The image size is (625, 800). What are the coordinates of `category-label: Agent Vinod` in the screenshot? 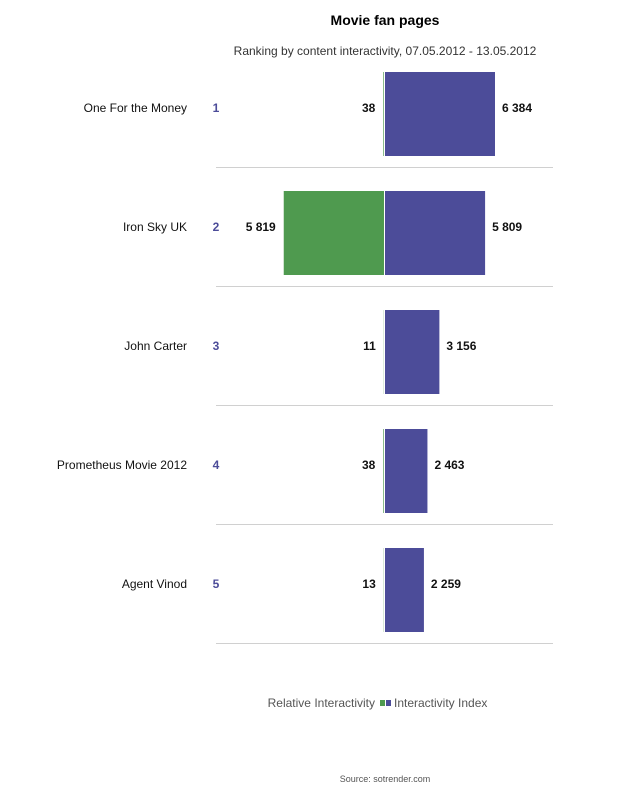 It's located at (154, 584).